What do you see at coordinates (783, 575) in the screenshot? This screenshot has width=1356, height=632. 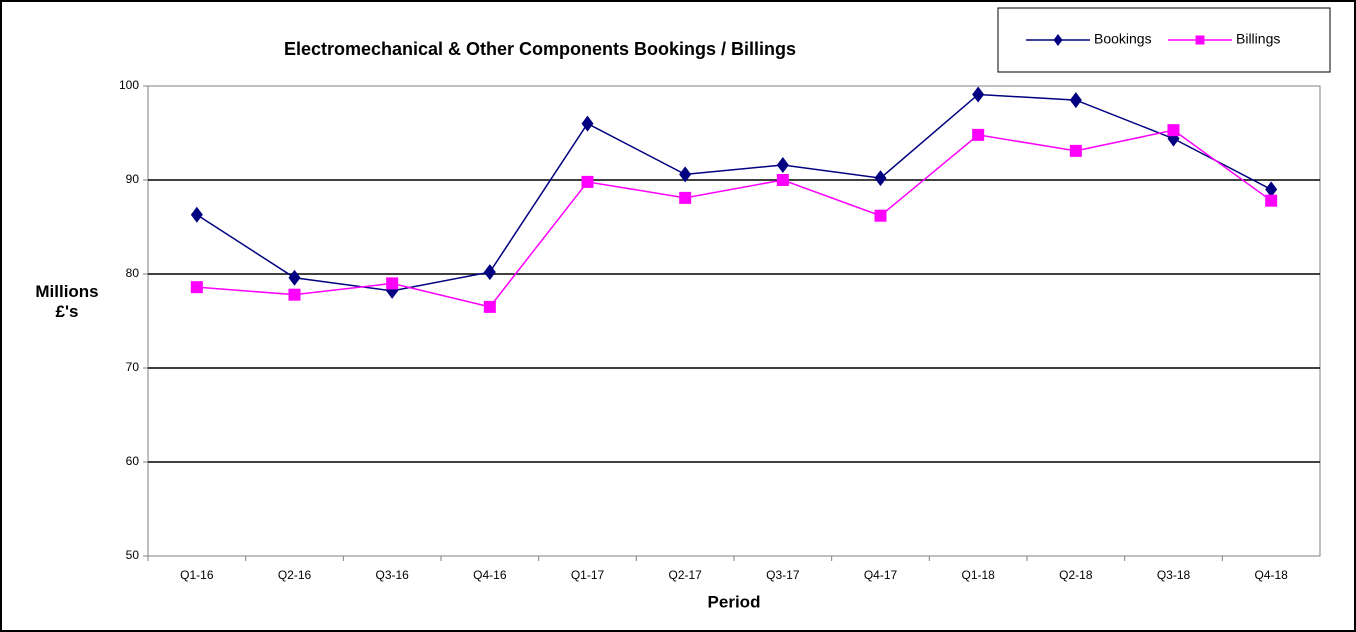 I see `x-tick-label: Q3-17` at bounding box center [783, 575].